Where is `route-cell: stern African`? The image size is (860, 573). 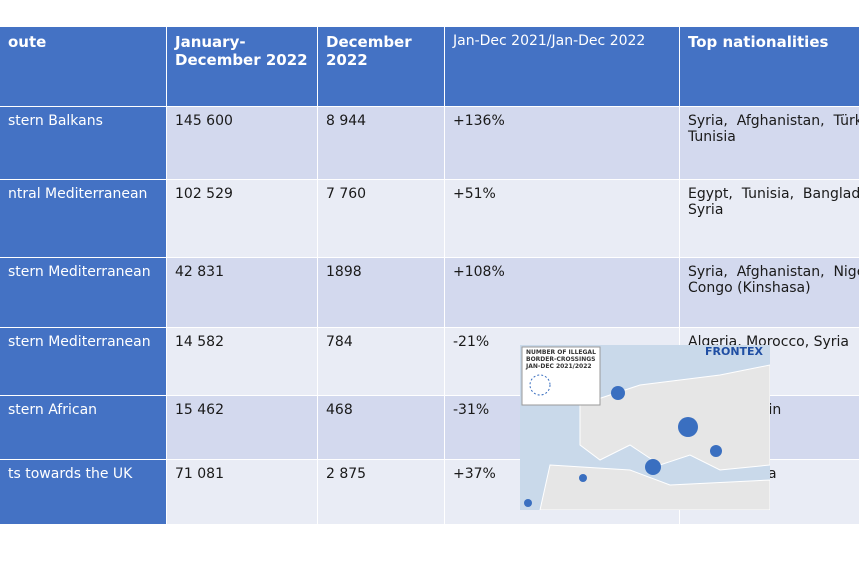
route-cell: stern African is located at coordinates (83, 428).